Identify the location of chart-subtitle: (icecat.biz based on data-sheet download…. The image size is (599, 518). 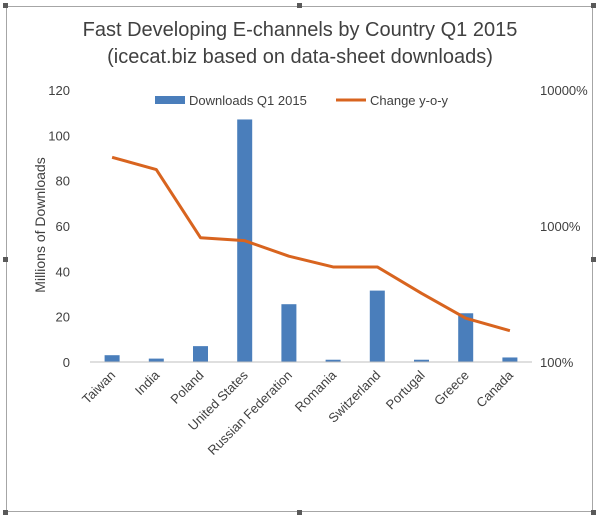
(300, 57).